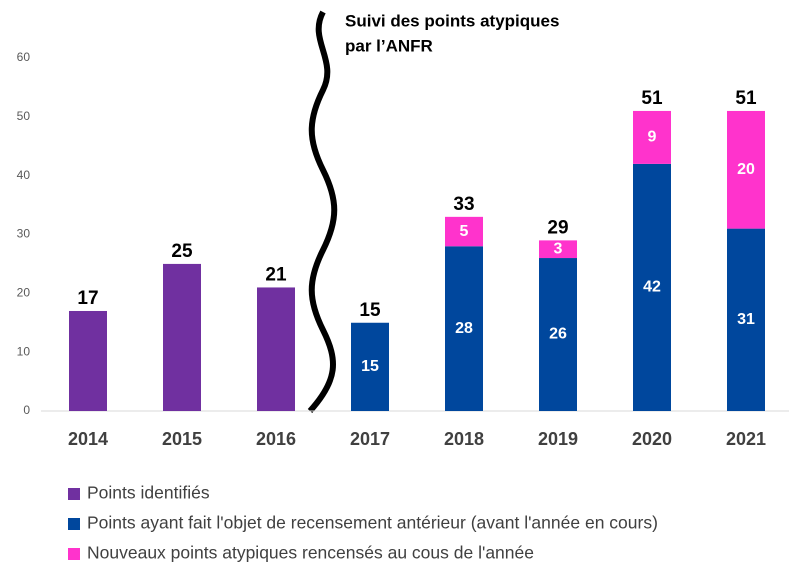 The width and height of the screenshot is (789, 566). I want to click on segment-label: 5, so click(464, 231).